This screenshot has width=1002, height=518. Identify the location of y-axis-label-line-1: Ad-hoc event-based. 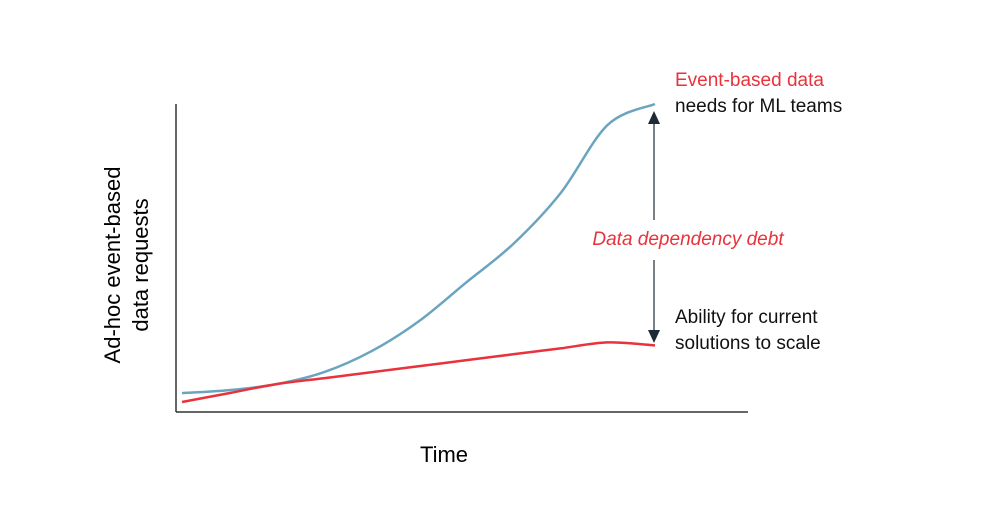
(112, 265).